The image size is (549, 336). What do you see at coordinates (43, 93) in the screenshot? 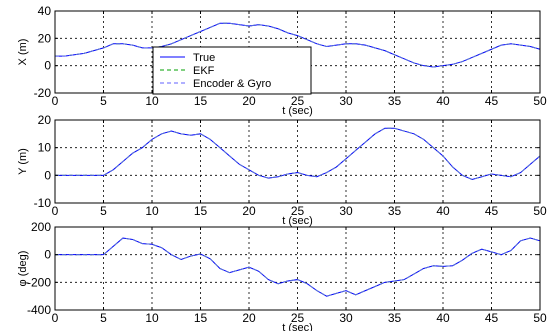
I see `y-tick-label: -20` at bounding box center [43, 93].